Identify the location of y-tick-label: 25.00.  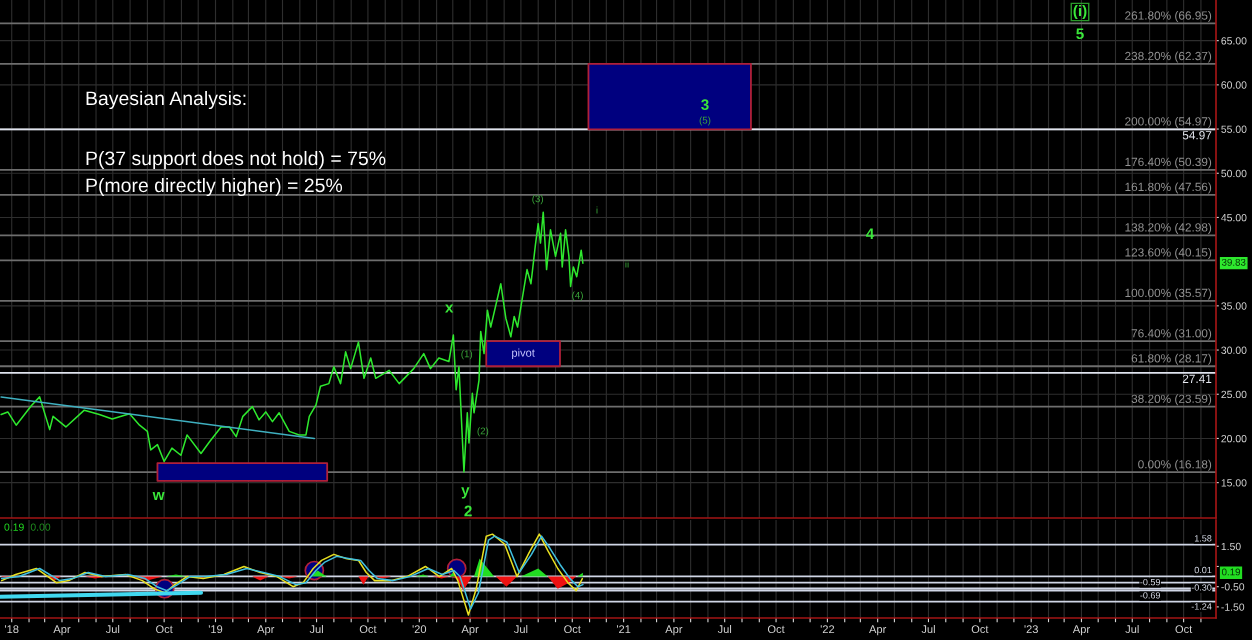
(1234, 394).